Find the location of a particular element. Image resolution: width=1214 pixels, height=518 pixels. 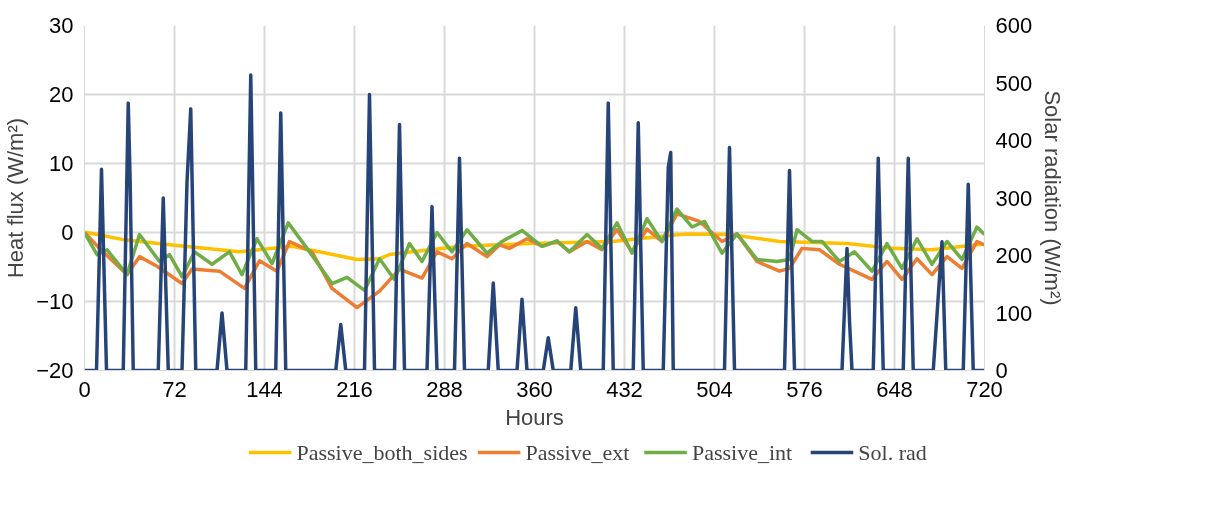

y2-tick-label: 500 is located at coordinates (1014, 83).